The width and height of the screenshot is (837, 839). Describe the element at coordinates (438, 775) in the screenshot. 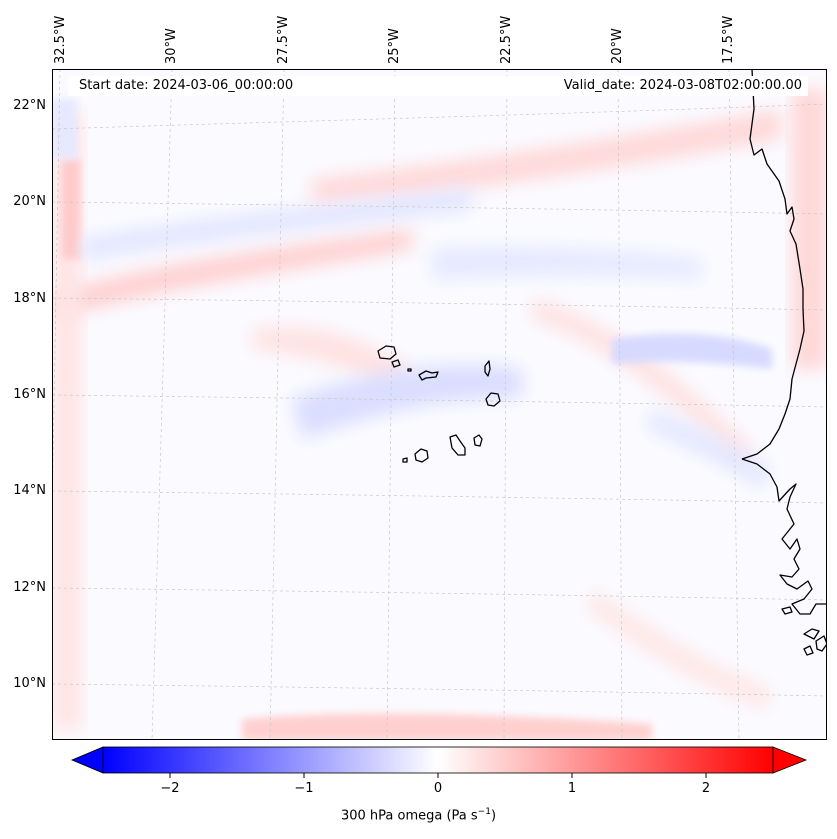

I see `colorbar-ticks` at that location.